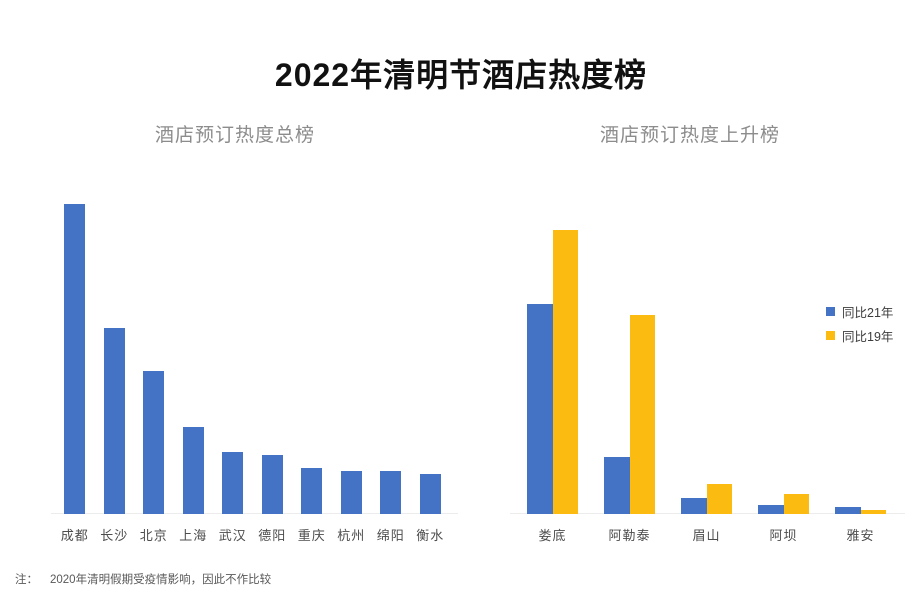 The width and height of the screenshot is (905, 596). Describe the element at coordinates (540, 408) in the screenshot. I see `bar-rising-rank-娄底-同比21年` at that location.